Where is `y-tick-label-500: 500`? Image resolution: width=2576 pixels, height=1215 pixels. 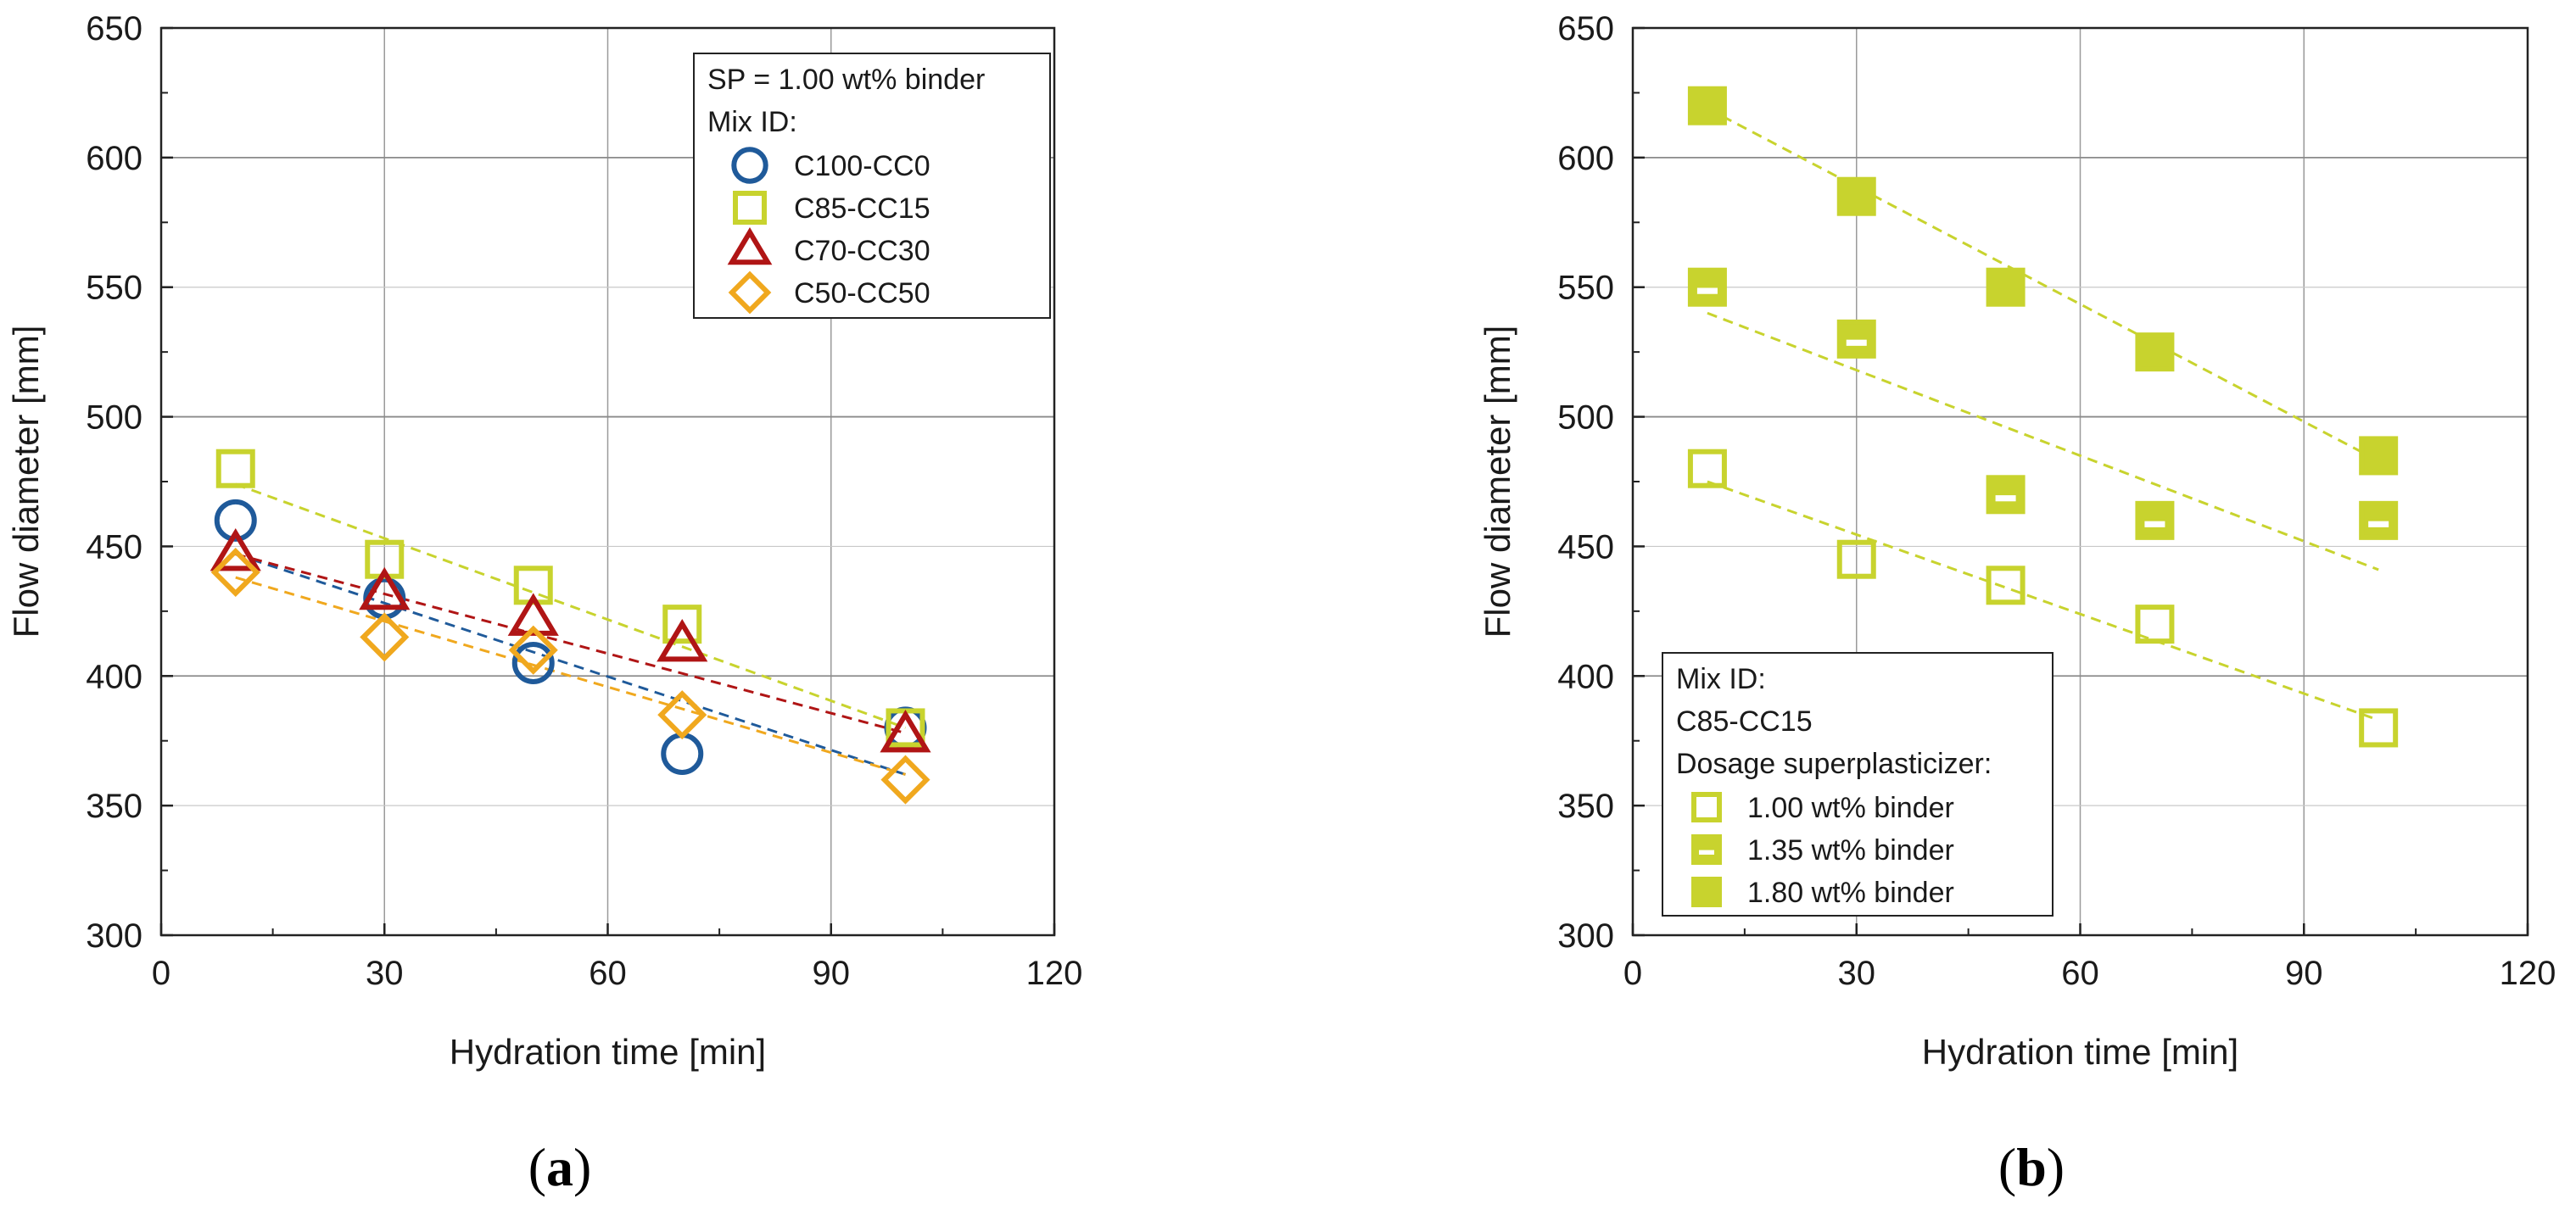 y-tick-label-500: 500 is located at coordinates (1585, 418).